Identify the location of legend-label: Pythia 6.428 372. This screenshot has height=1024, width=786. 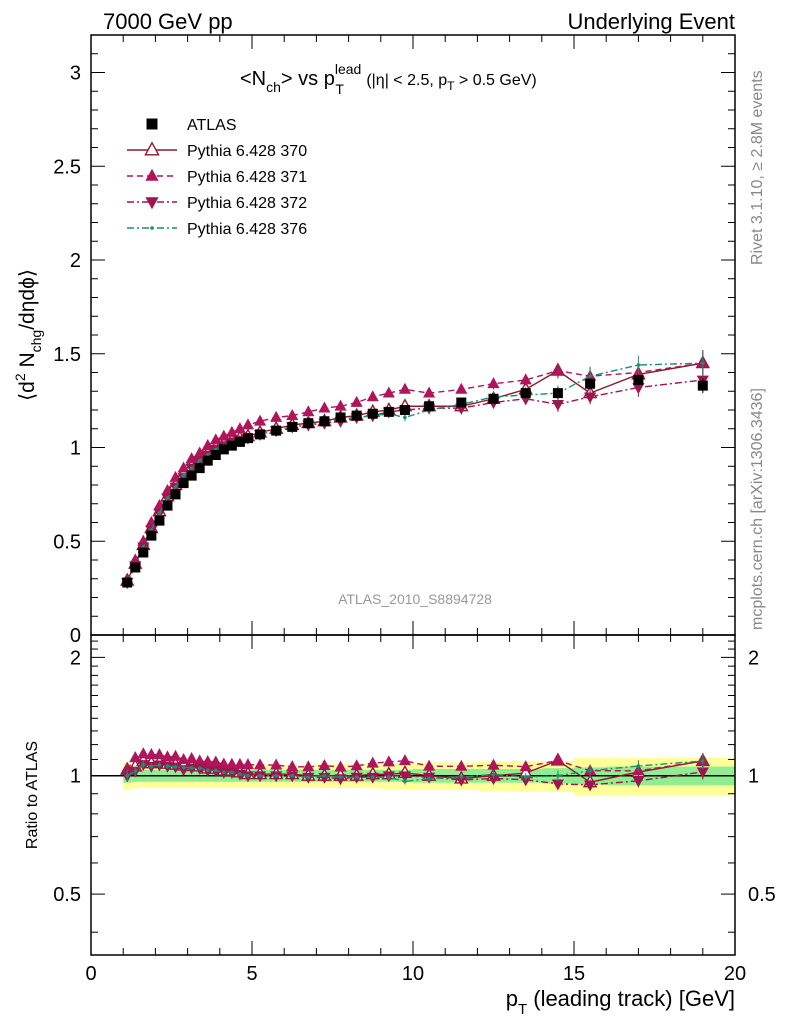
(247, 203).